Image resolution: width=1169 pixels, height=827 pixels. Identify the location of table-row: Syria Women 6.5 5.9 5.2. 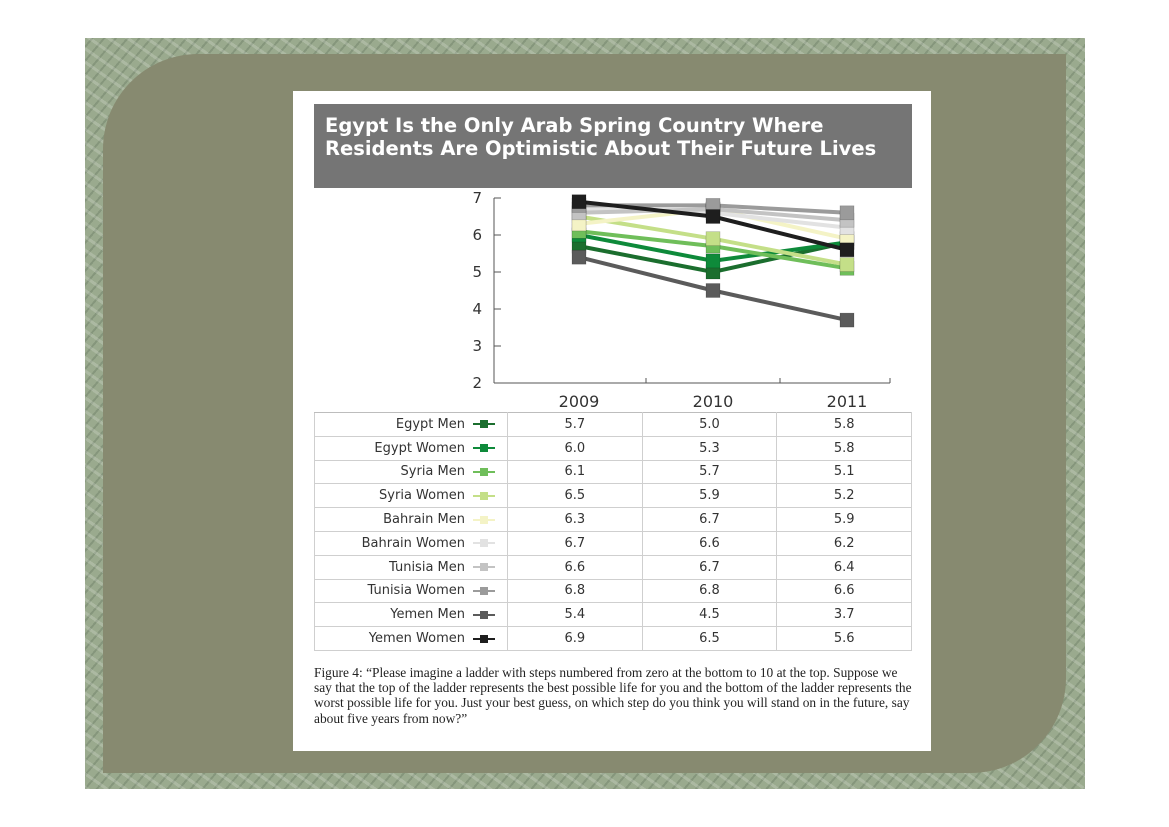
(613, 496).